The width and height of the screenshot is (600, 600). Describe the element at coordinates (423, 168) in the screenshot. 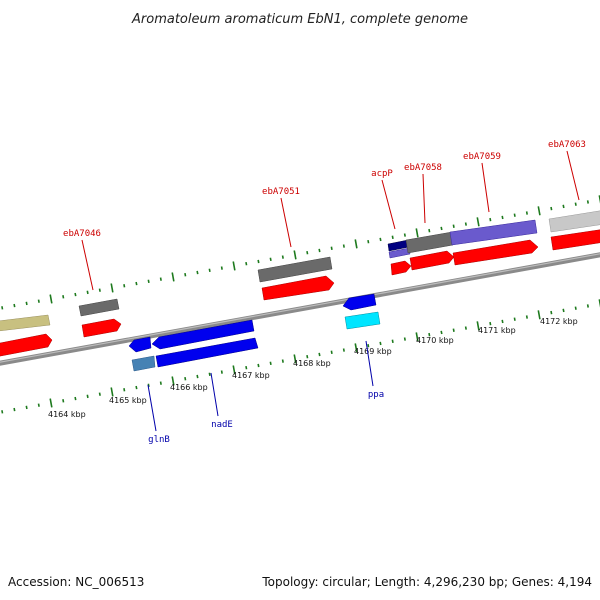

I see `gene-label-ebA7058: ebA7058` at that location.